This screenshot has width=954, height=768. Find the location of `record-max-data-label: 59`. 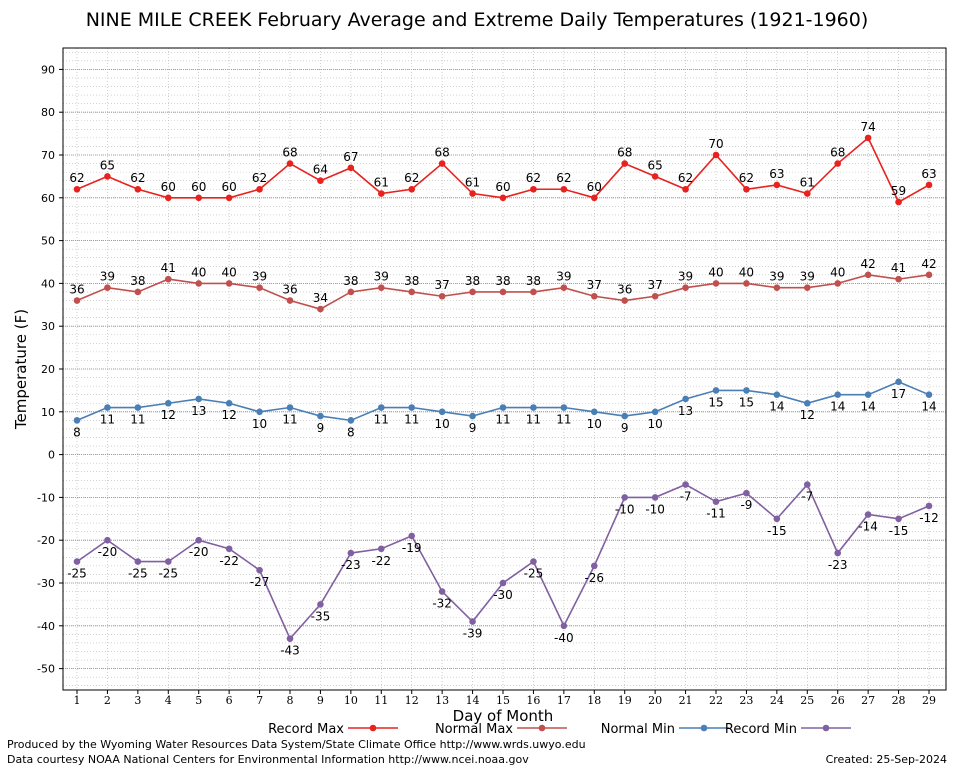

record-max-data-label: 59 is located at coordinates (898, 191).